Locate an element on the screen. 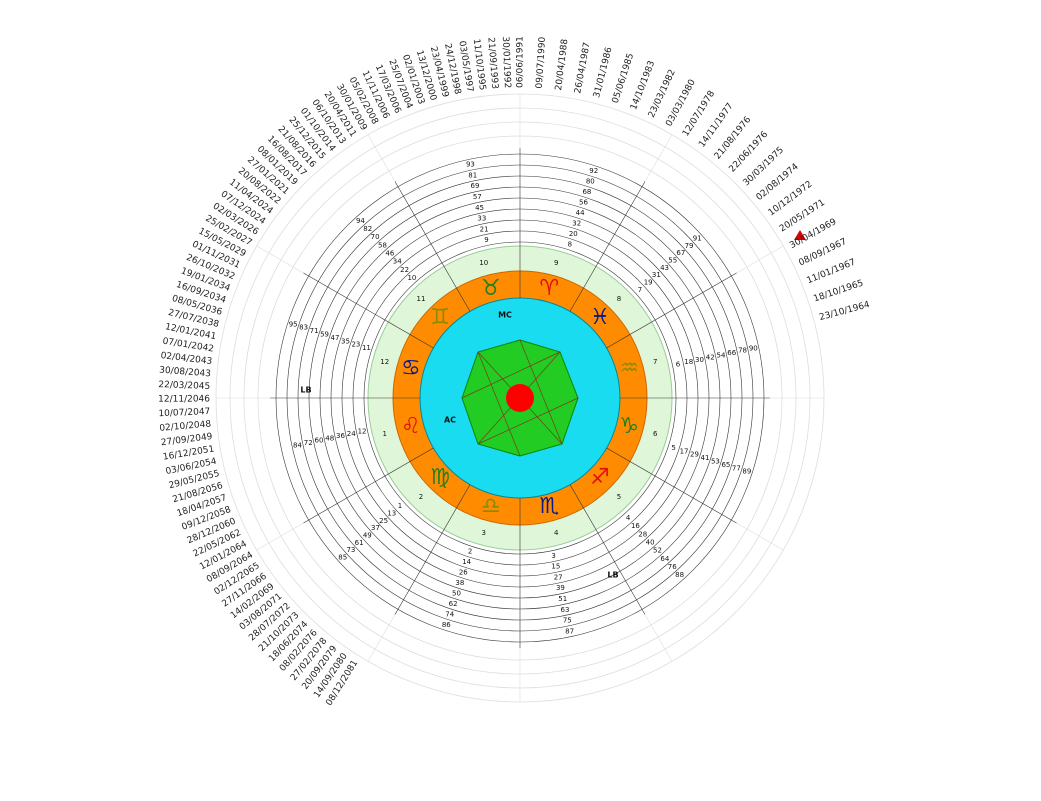 This screenshot has height=801, width=1041. age-label: 38 is located at coordinates (459, 583).